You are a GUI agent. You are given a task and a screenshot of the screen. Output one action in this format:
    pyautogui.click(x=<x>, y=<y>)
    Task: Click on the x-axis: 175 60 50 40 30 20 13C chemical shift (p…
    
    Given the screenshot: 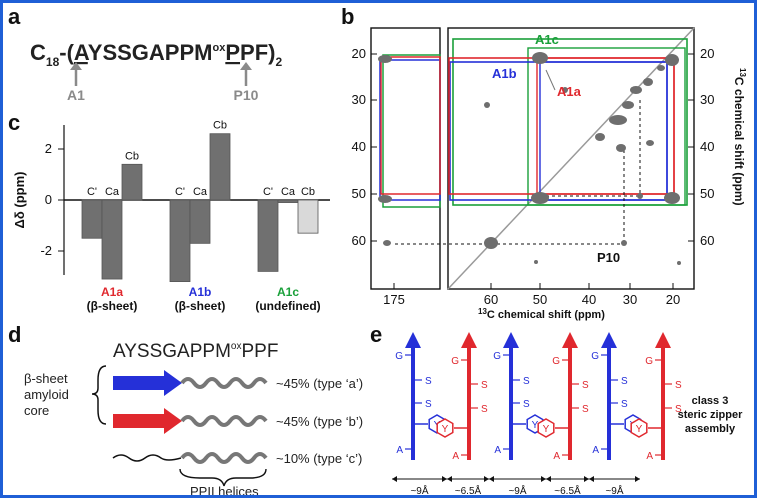 What is the action you would take?
    pyautogui.click(x=531, y=302)
    